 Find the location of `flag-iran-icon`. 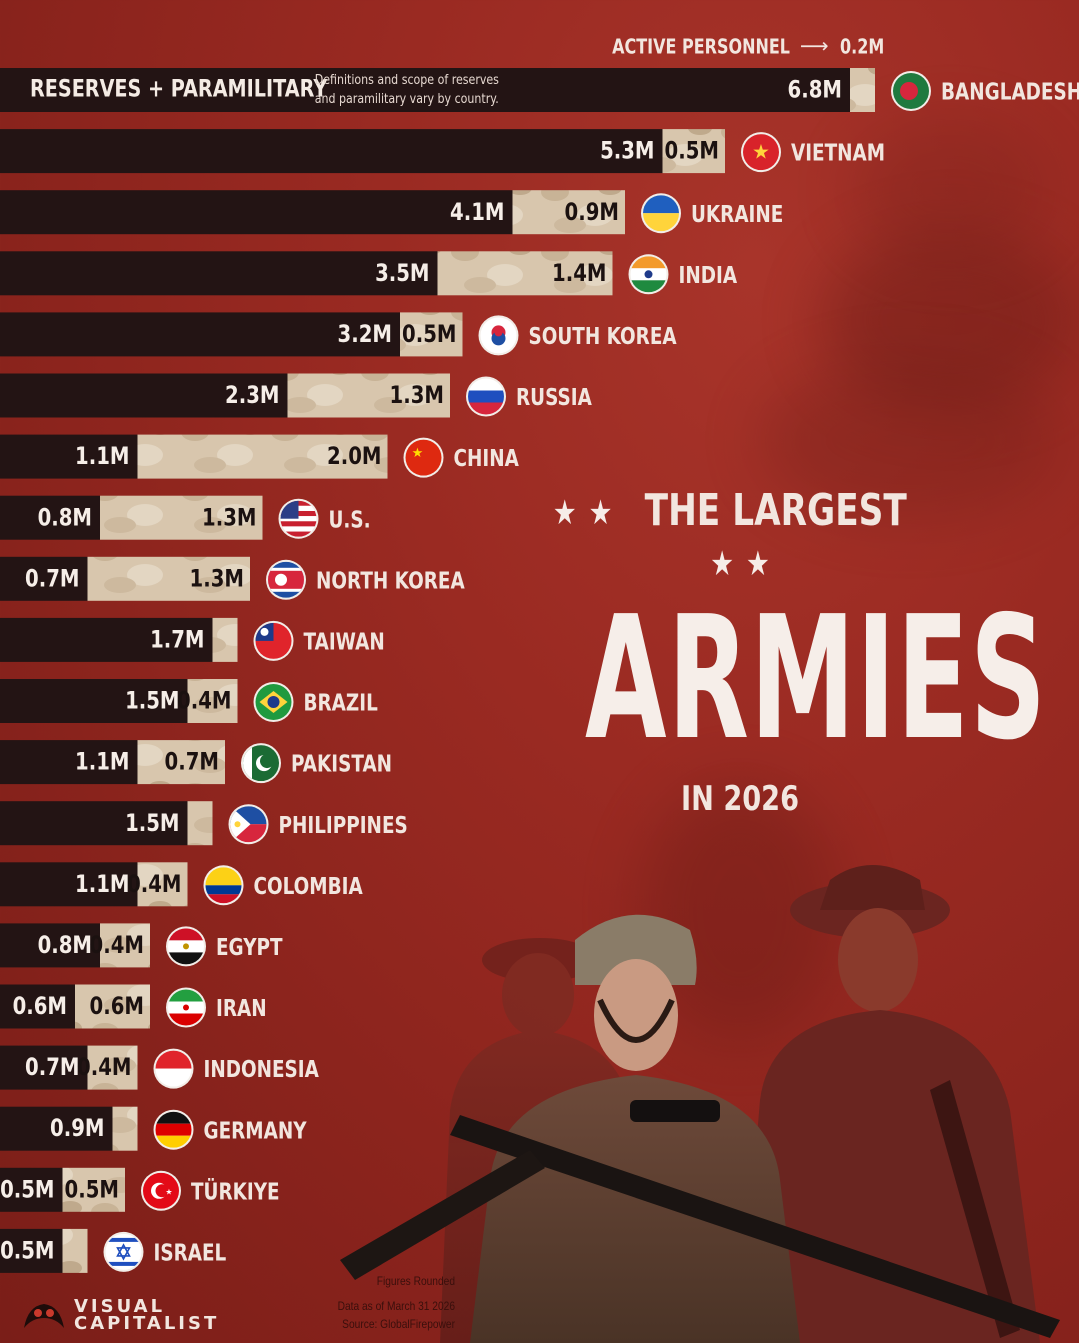

flag-iran-icon is located at coordinates (186, 1007).